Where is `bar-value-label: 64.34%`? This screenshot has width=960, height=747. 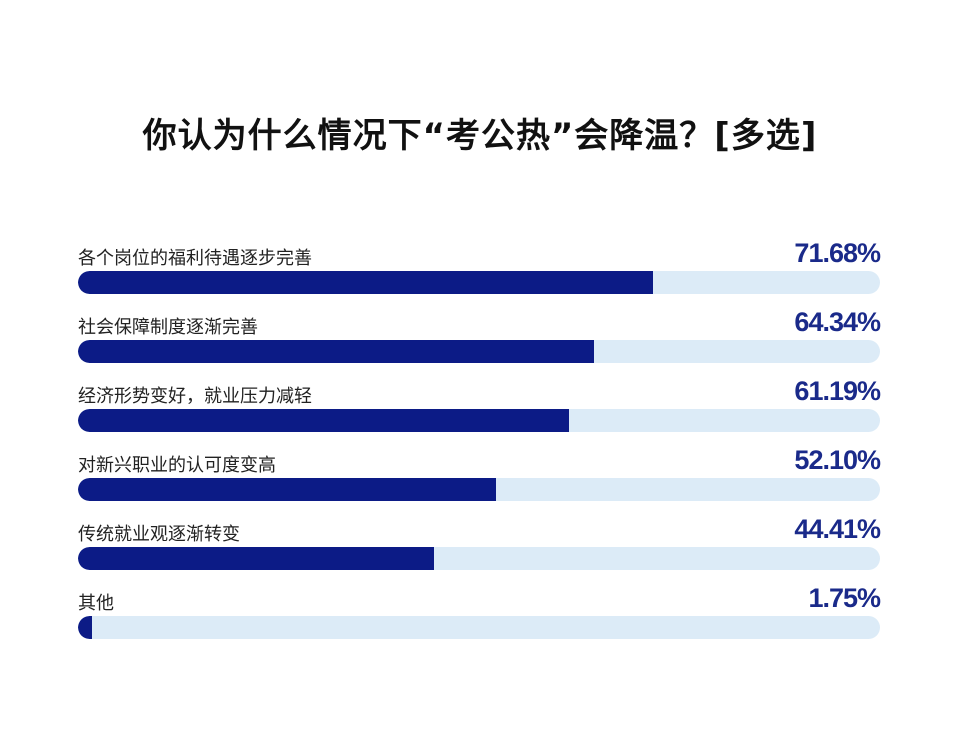
bar-value-label: 64.34% is located at coordinates (837, 322).